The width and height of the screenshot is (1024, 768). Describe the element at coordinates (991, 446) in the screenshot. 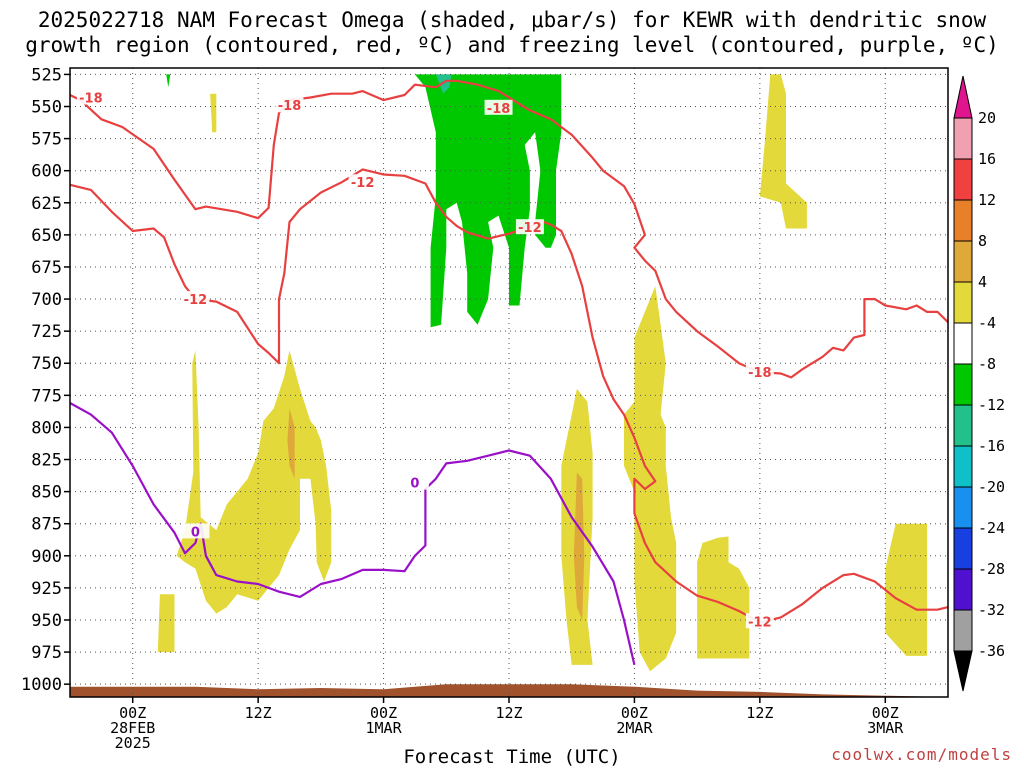

I see `colorbar-label: -16` at that location.